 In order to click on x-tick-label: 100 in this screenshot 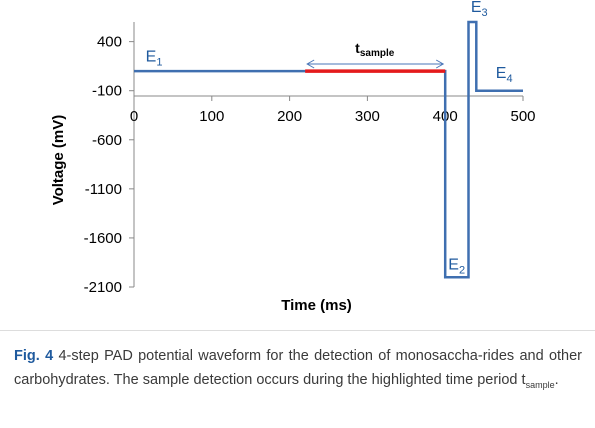, I will do `click(211, 116)`.